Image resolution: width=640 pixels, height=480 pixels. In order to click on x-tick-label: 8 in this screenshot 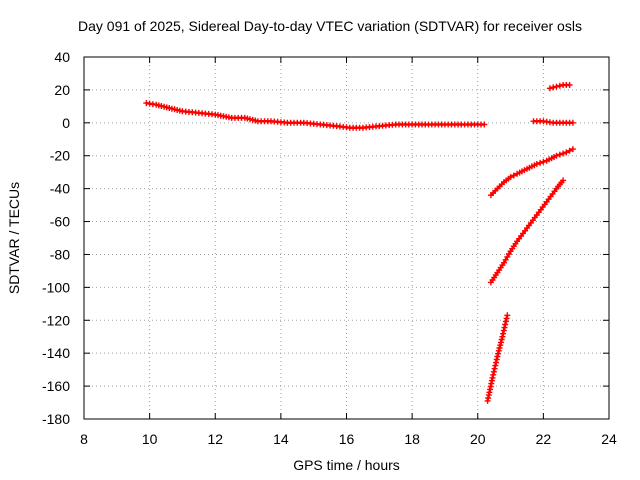, I will do `click(84, 439)`.